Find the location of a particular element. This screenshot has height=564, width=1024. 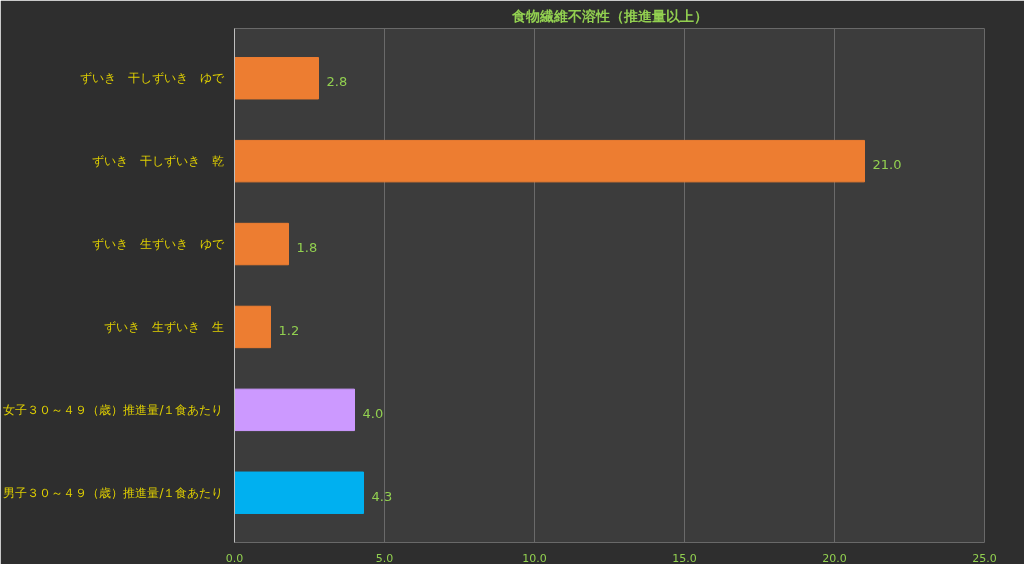

y-tick-label: 女子３０～４９（歳）推進量/１食あたり is located at coordinates (113, 409).